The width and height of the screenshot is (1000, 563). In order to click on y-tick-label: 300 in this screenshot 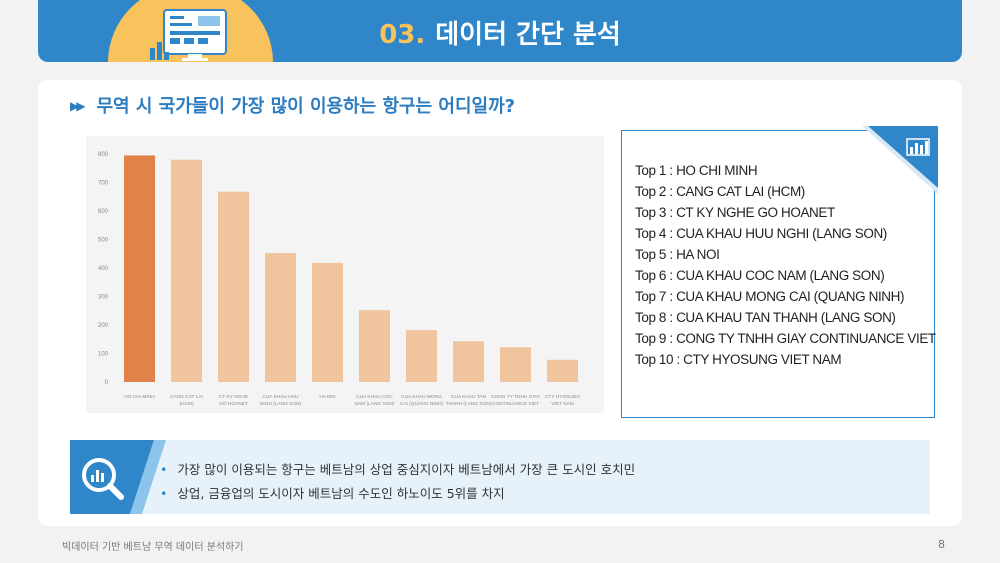, I will do `click(103, 298)`.